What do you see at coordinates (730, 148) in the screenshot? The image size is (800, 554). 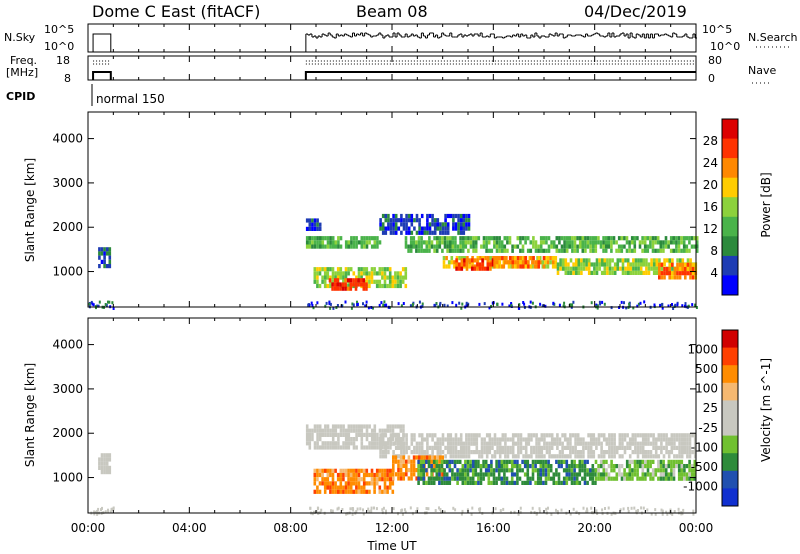 I see `colorbar-swatch` at bounding box center [730, 148].